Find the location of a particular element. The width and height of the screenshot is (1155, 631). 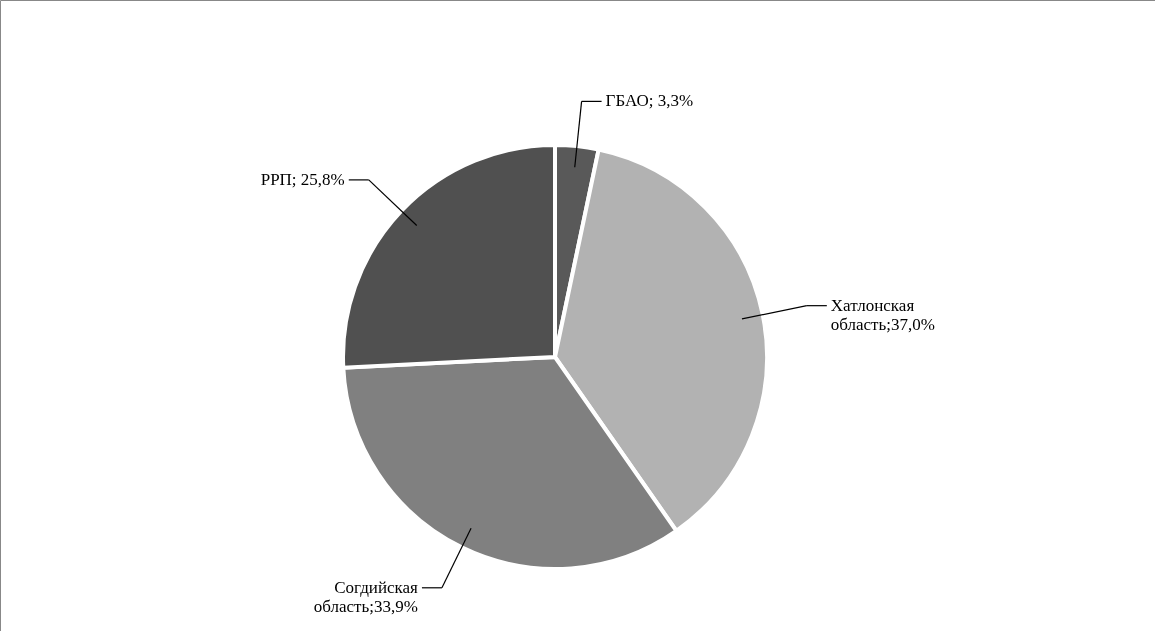

slice-label: Хатлонская область;37,0% is located at coordinates (882, 314).